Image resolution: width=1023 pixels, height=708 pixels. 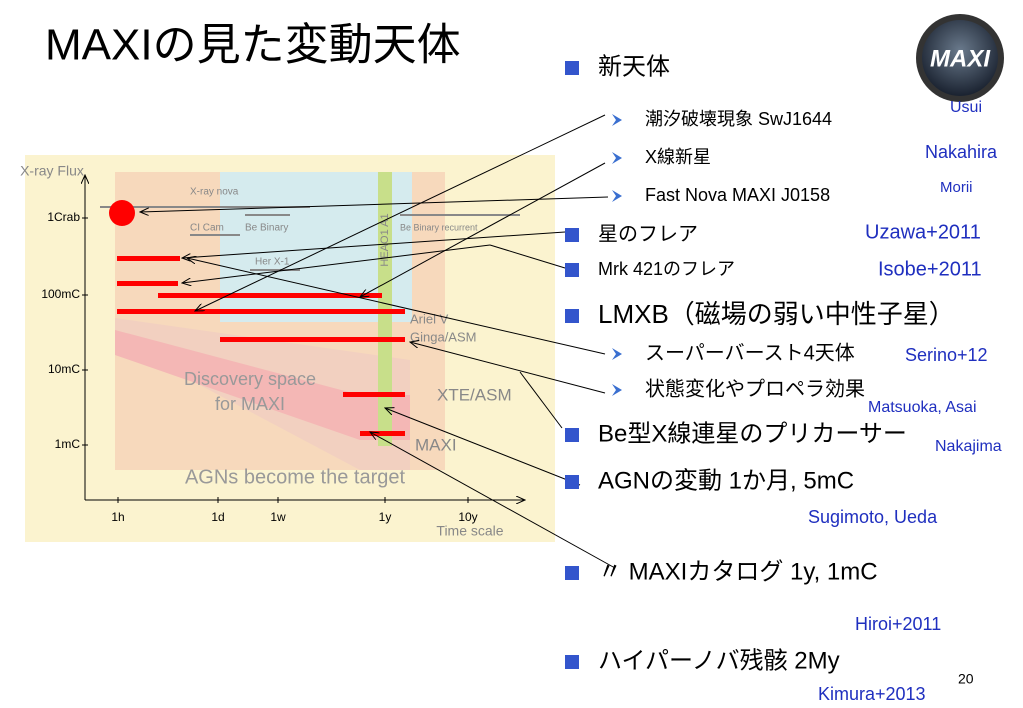 I want to click on author: Nakahira, so click(x=961, y=152).